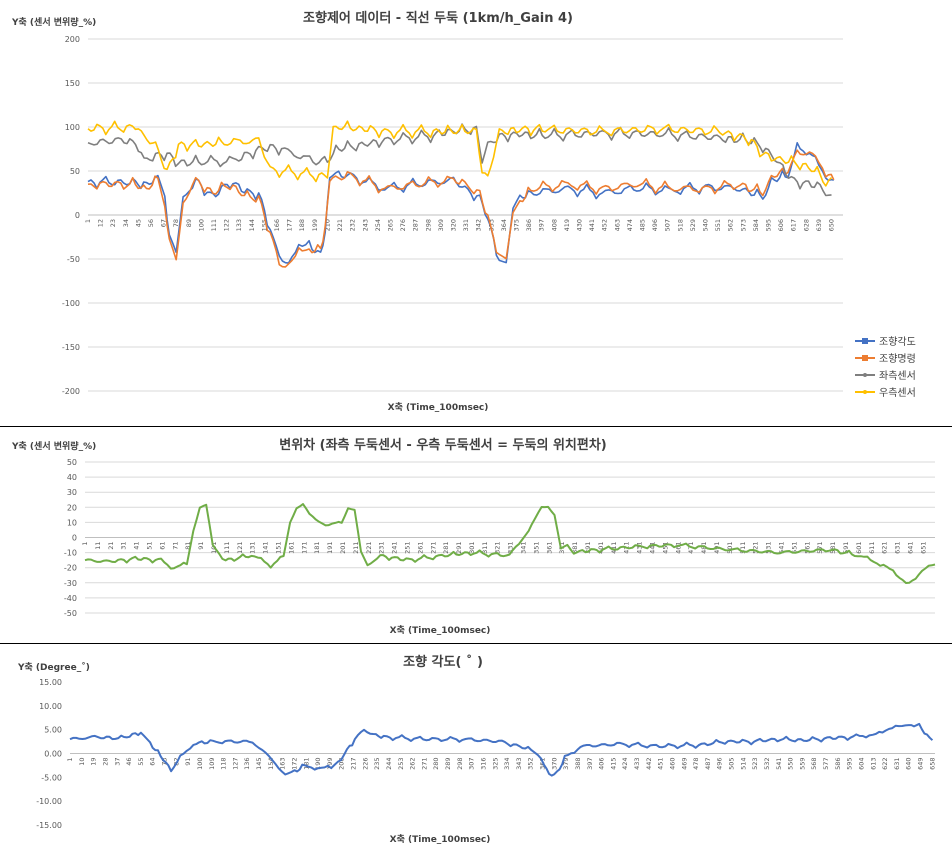 This screenshot has height=852, width=952. What do you see at coordinates (932, 764) in the screenshot?
I see `x-tick-label: 658` at bounding box center [932, 764].